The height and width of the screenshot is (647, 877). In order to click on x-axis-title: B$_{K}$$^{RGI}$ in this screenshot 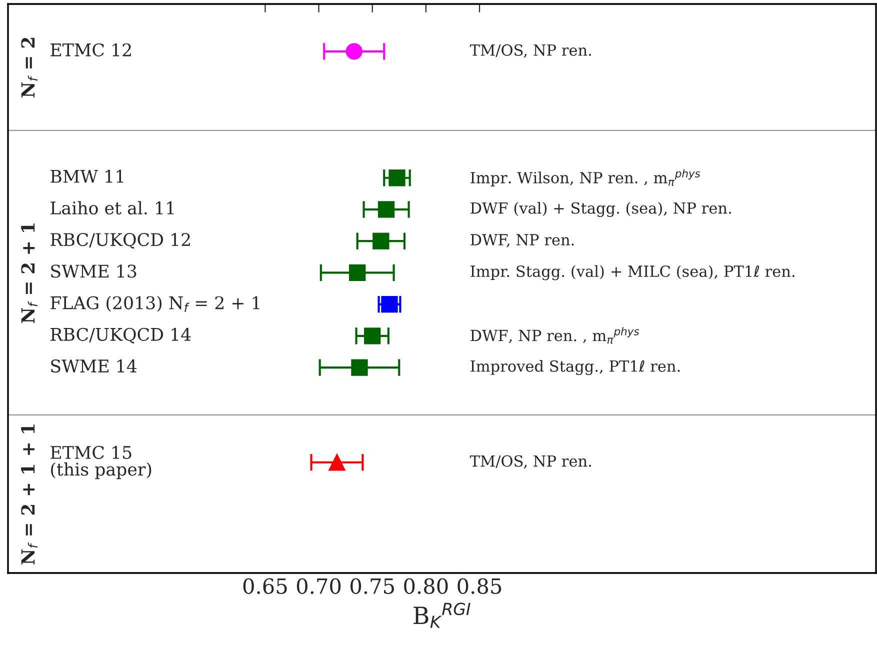, I will do `click(442, 615)`.